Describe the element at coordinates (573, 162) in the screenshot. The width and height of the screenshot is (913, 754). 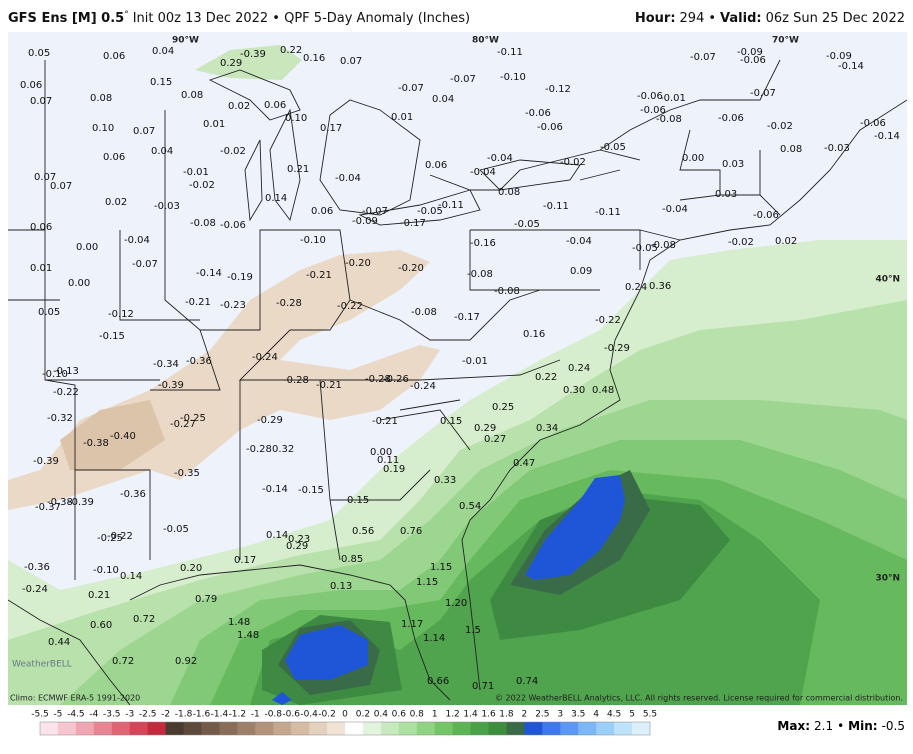
I see `map-value-label: -0.02` at that location.